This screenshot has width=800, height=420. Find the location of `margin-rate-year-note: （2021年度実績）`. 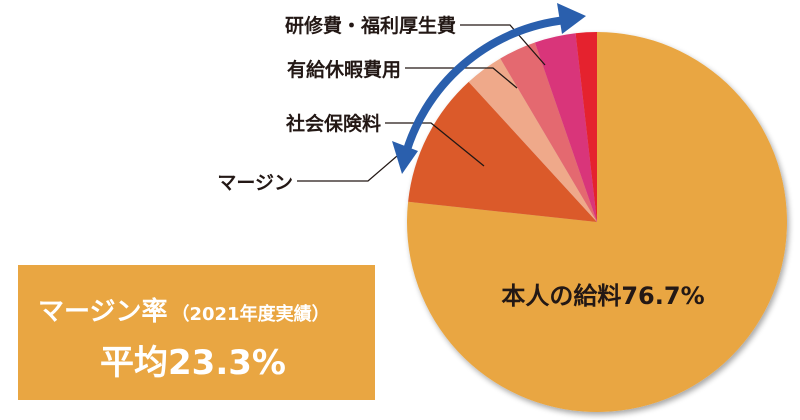

margin-rate-year-note: （2021年度実績） is located at coordinates (250, 314).